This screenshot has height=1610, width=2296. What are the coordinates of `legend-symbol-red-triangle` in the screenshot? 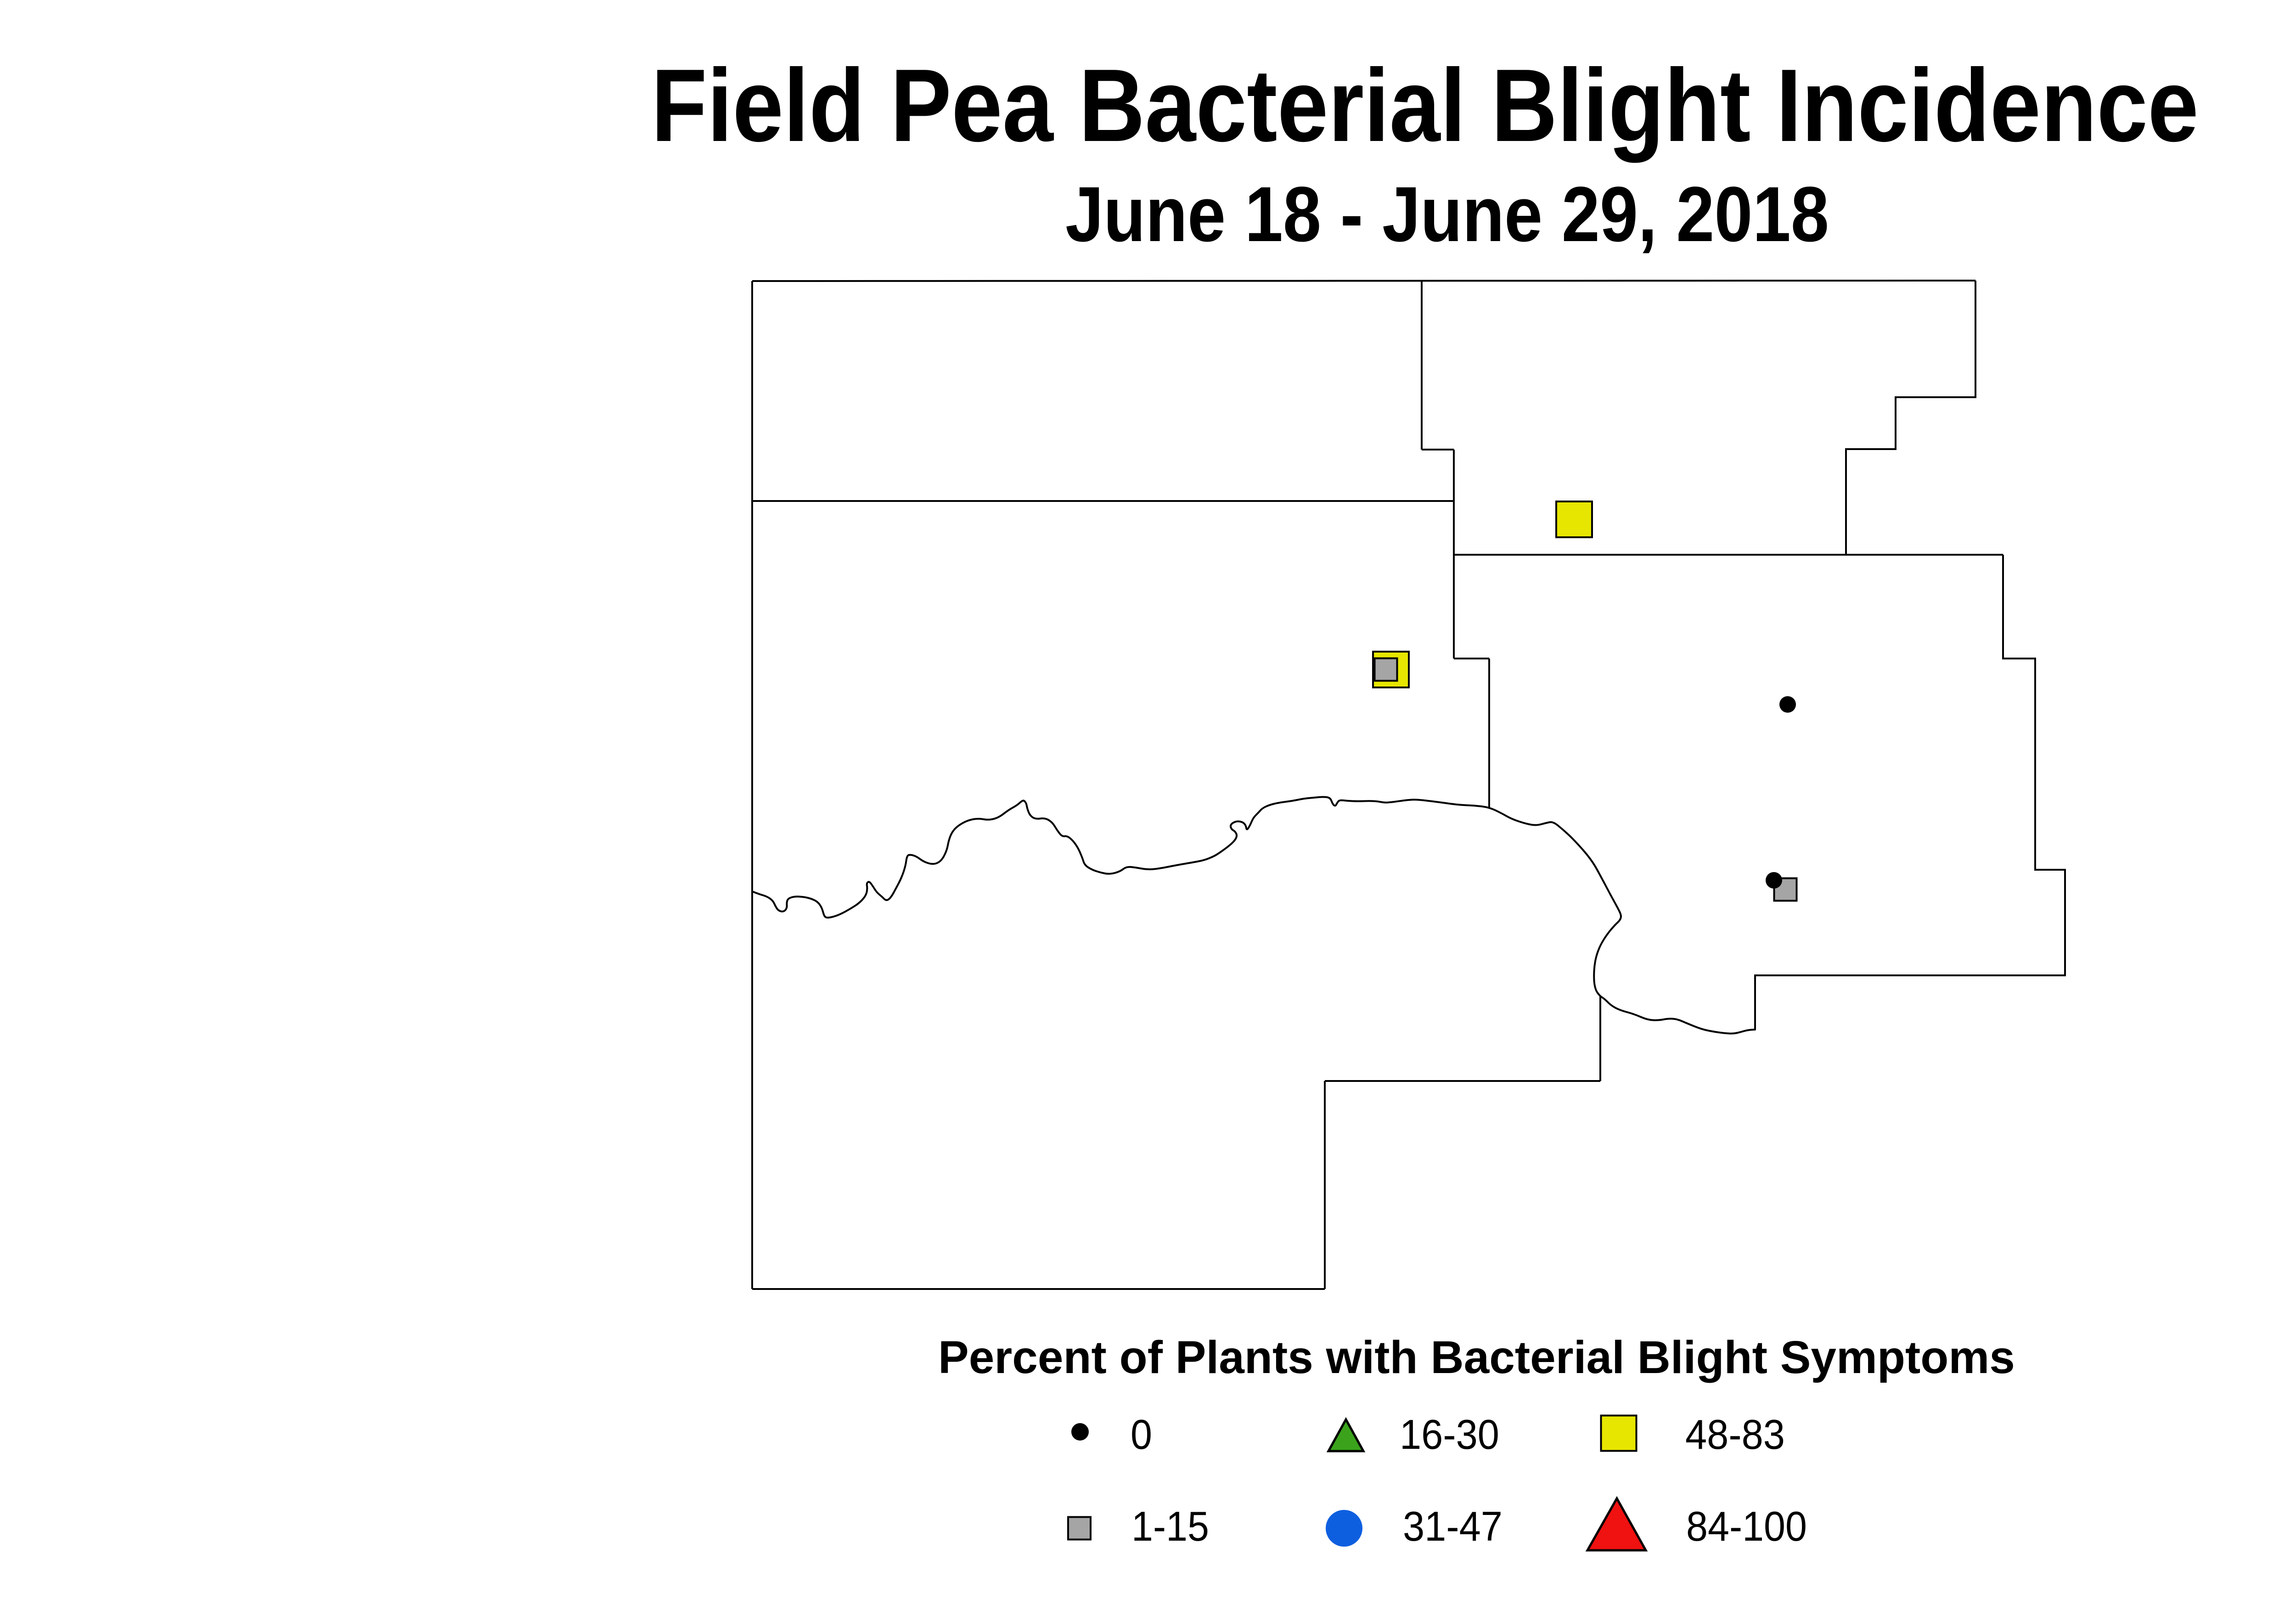 It's located at (1616, 1524).